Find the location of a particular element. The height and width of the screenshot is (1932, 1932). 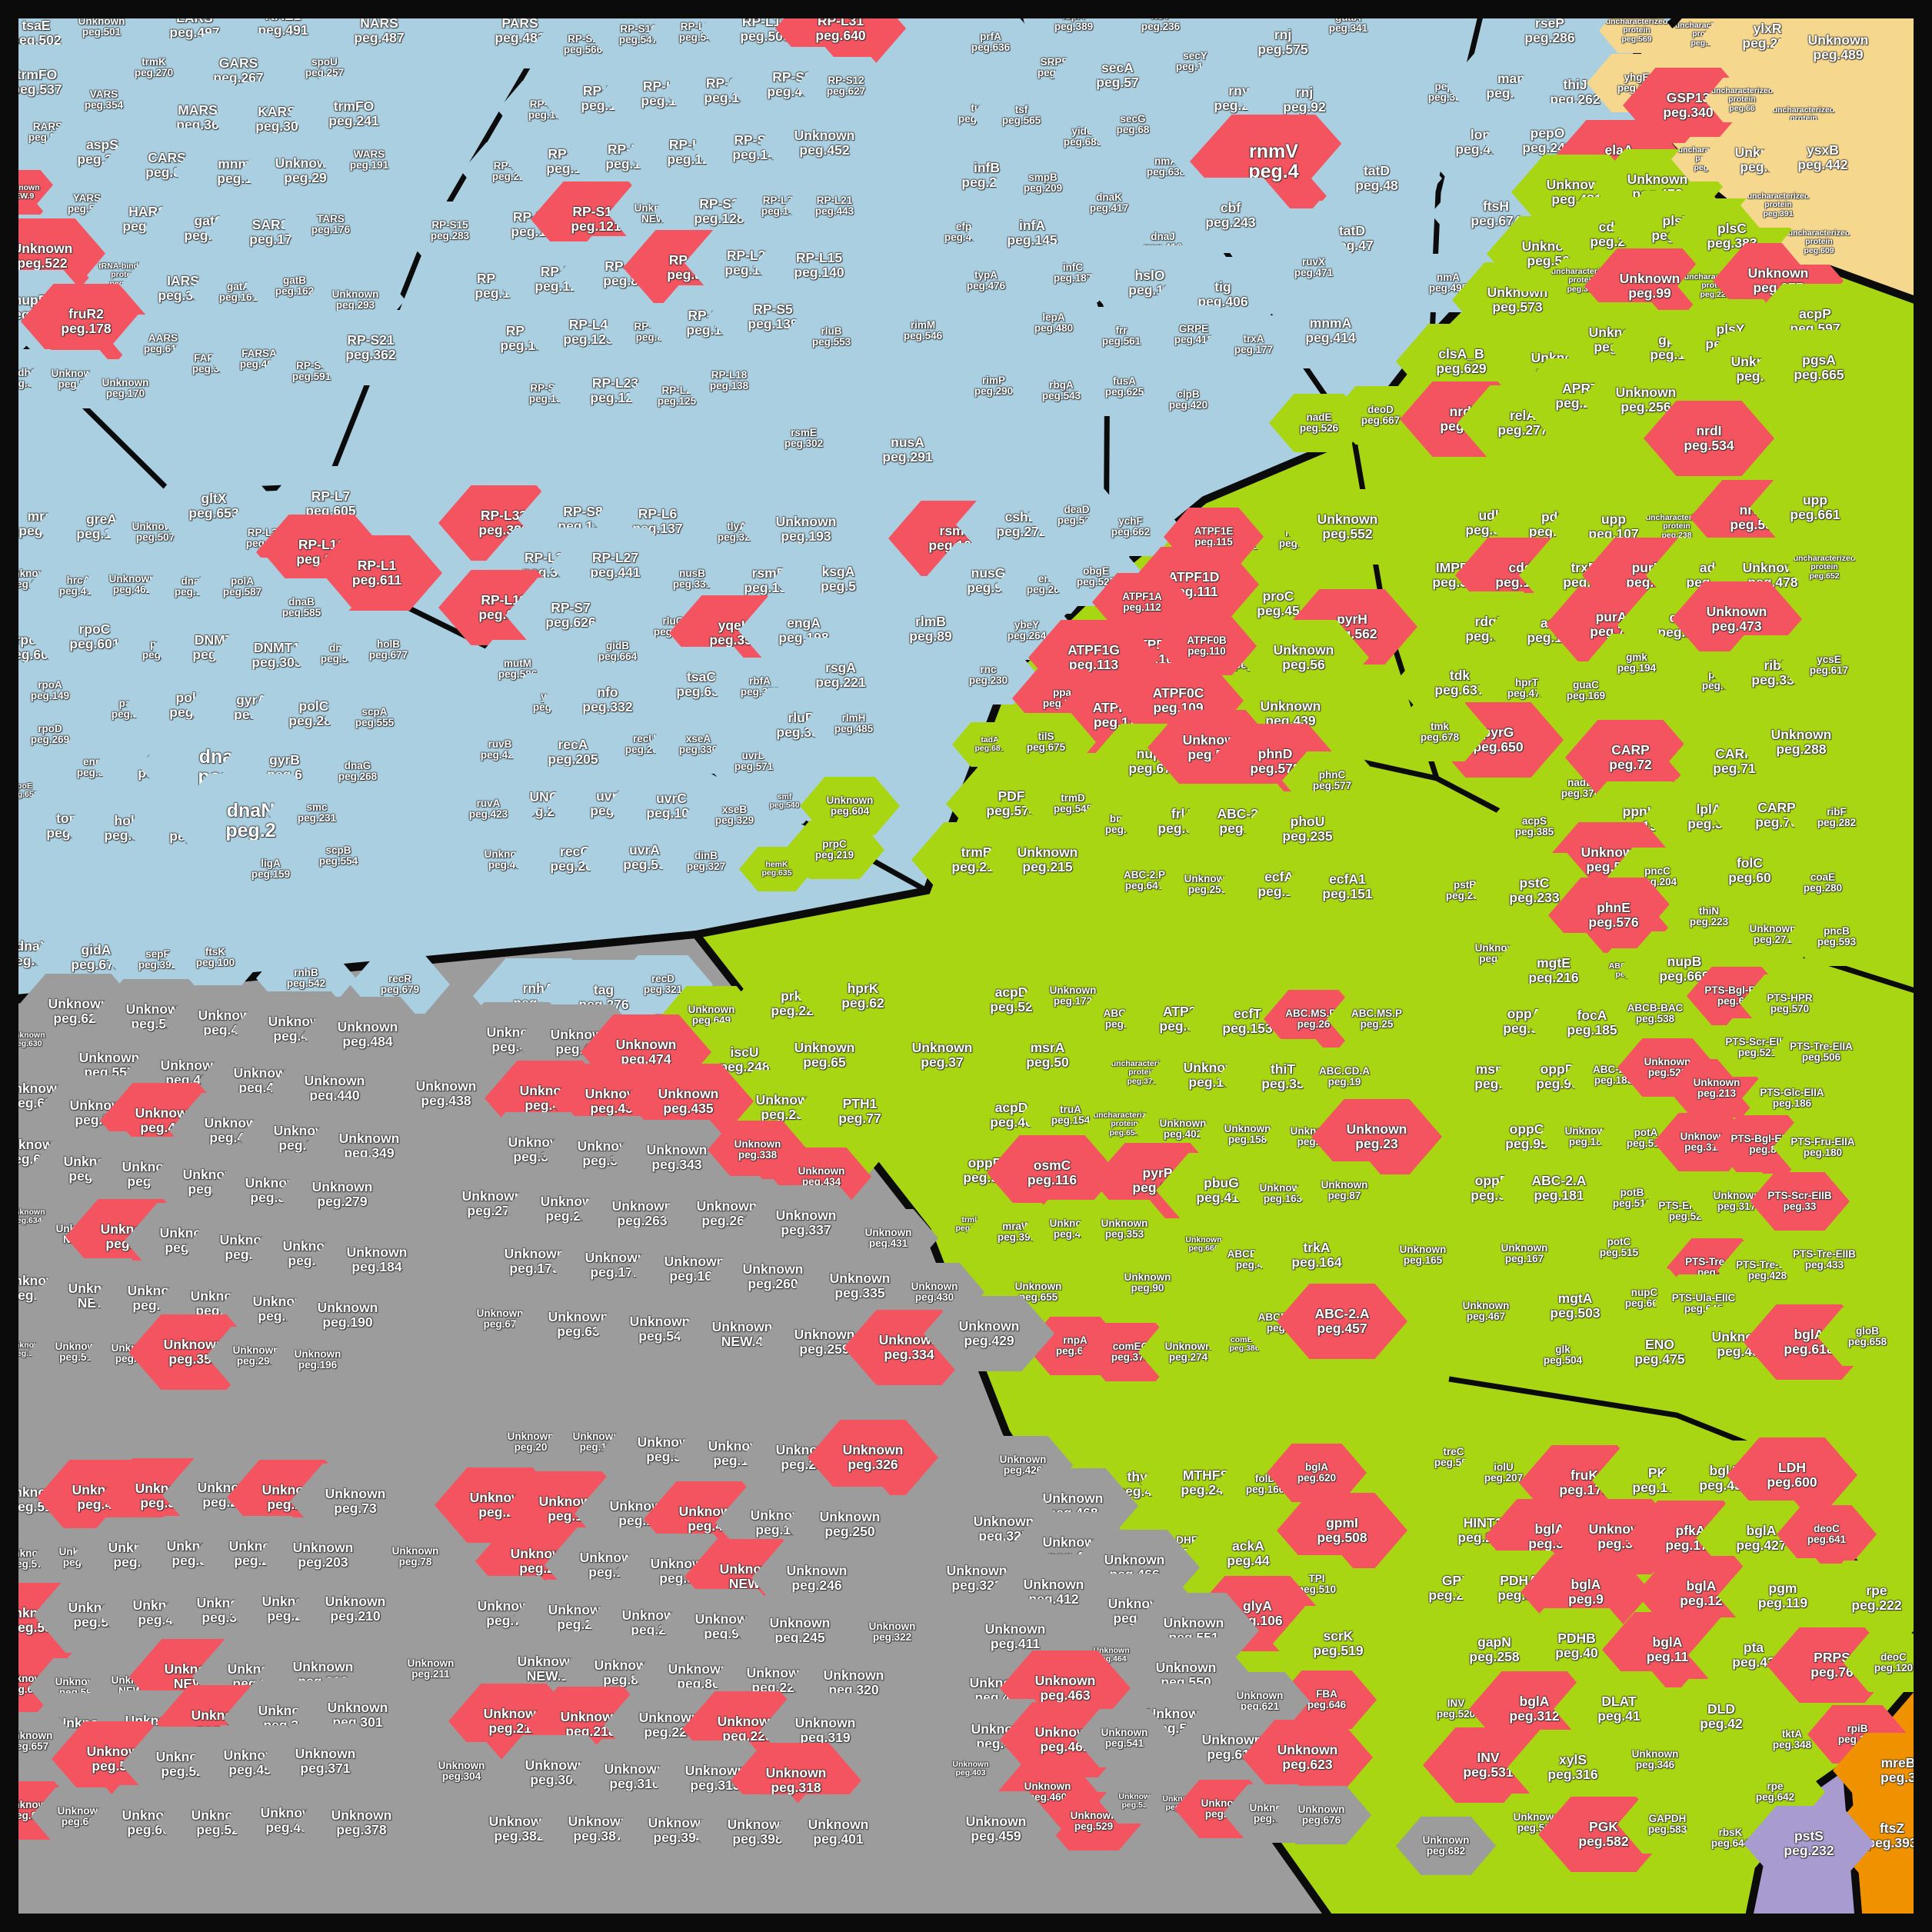

cell-peg-id: peg.54 is located at coordinates (659, 1336).